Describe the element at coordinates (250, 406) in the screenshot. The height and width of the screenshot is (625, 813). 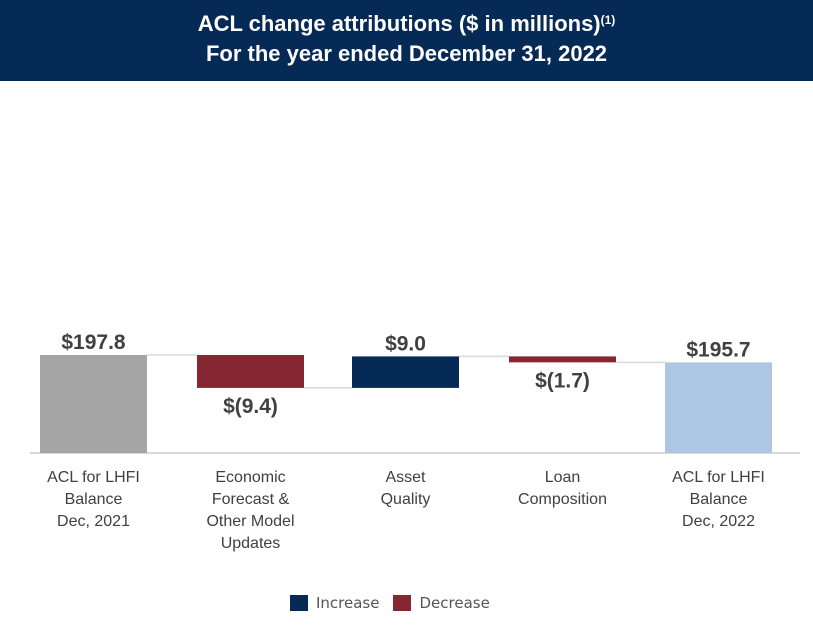
I see `data-label: $(9.4)` at that location.